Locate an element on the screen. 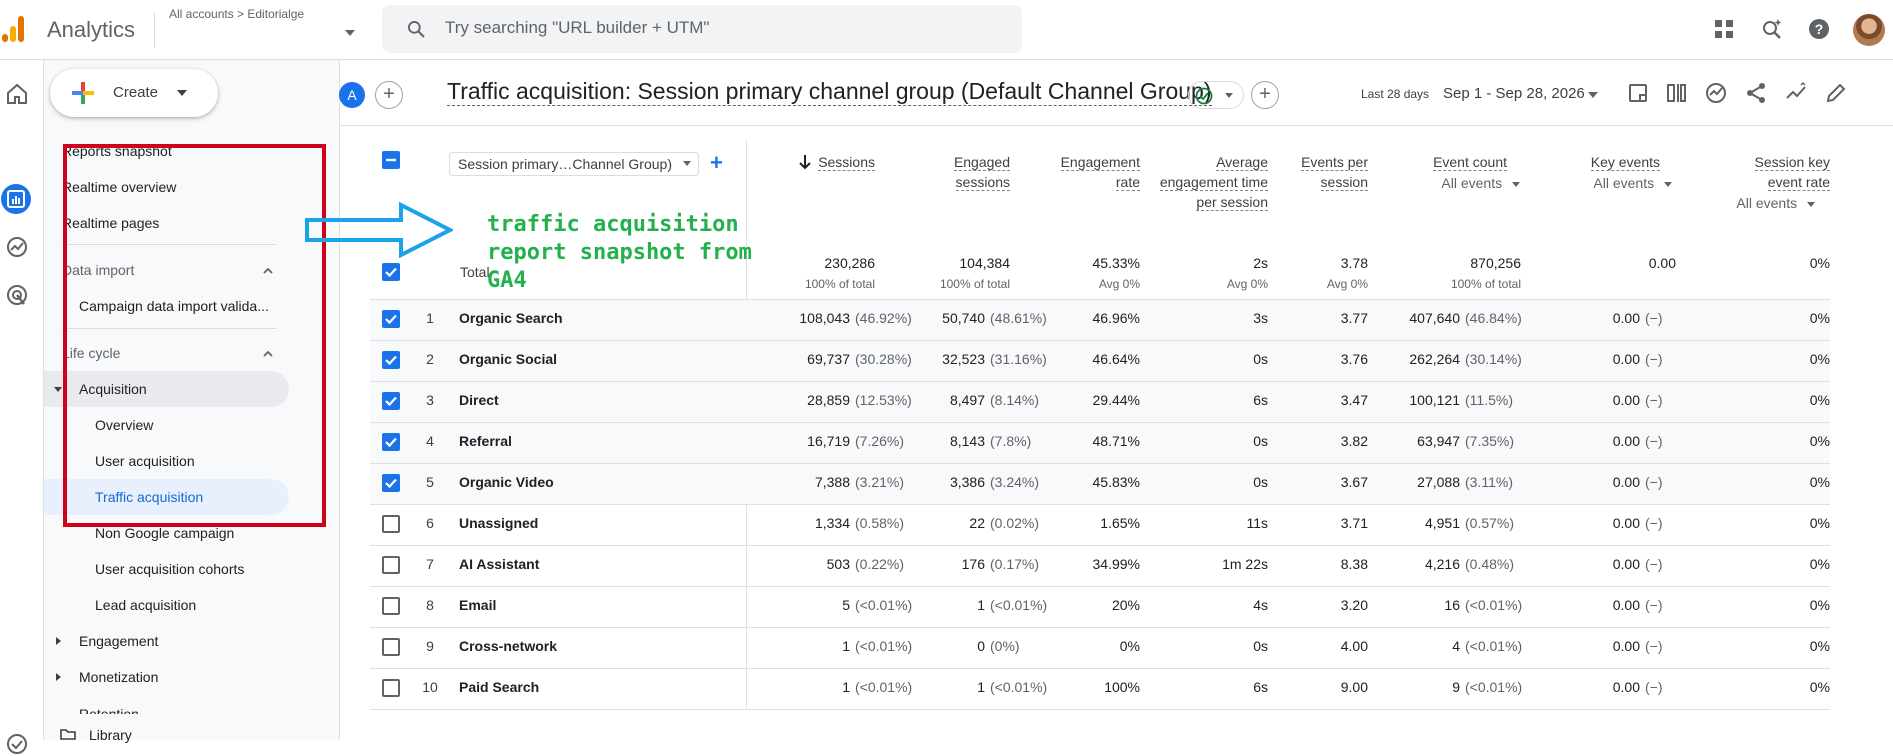  channel-name: Unassigned is located at coordinates (499, 523).